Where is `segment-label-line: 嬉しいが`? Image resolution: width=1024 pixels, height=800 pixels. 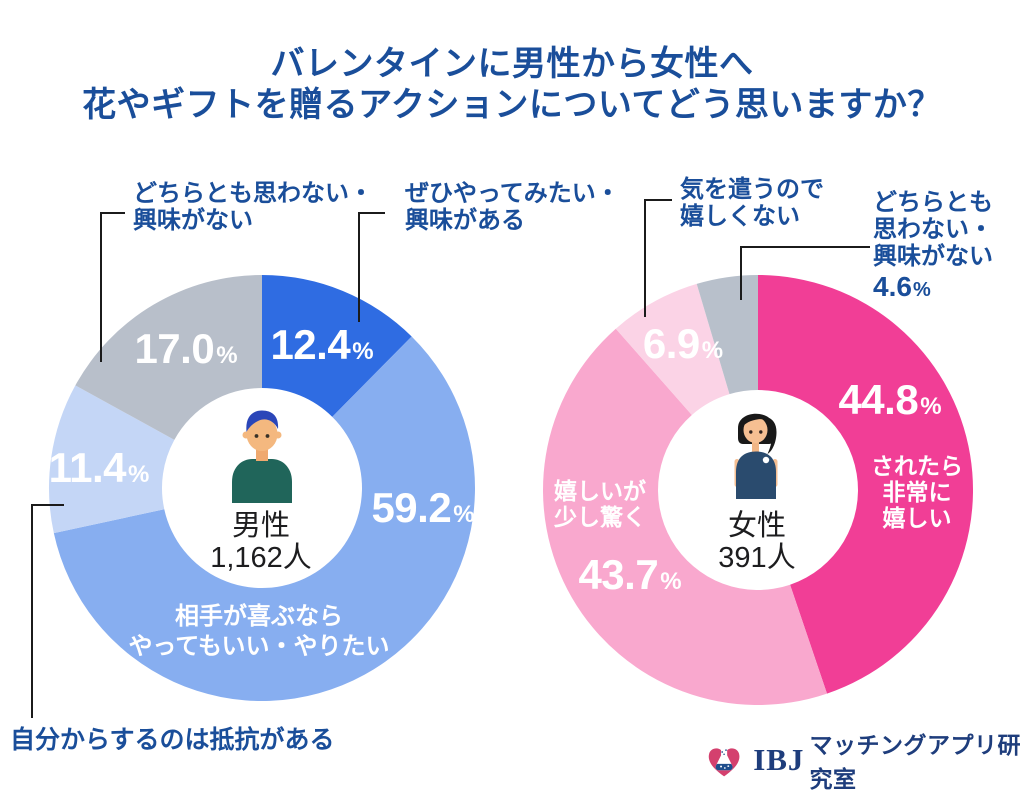
segment-label-line: 嬉しいが is located at coordinates (600, 491).